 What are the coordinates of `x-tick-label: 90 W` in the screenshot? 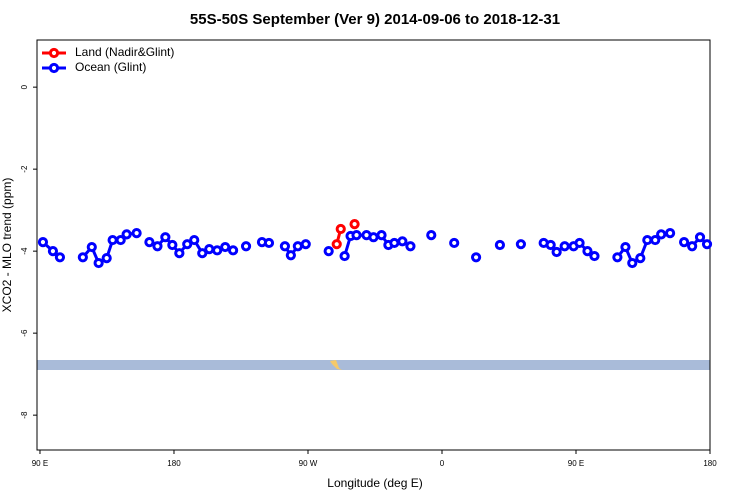 It's located at (308, 463).